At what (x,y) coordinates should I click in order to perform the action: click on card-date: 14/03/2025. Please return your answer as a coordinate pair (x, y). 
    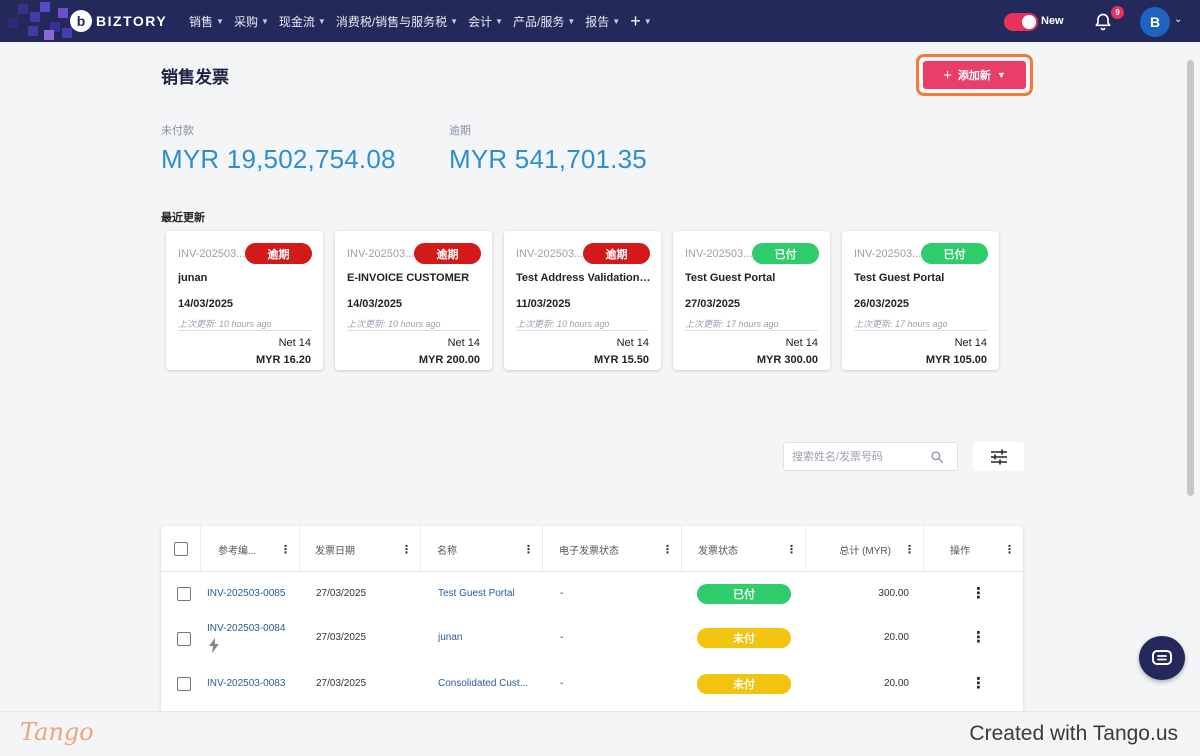
    Looking at the image, I should click on (375, 304).